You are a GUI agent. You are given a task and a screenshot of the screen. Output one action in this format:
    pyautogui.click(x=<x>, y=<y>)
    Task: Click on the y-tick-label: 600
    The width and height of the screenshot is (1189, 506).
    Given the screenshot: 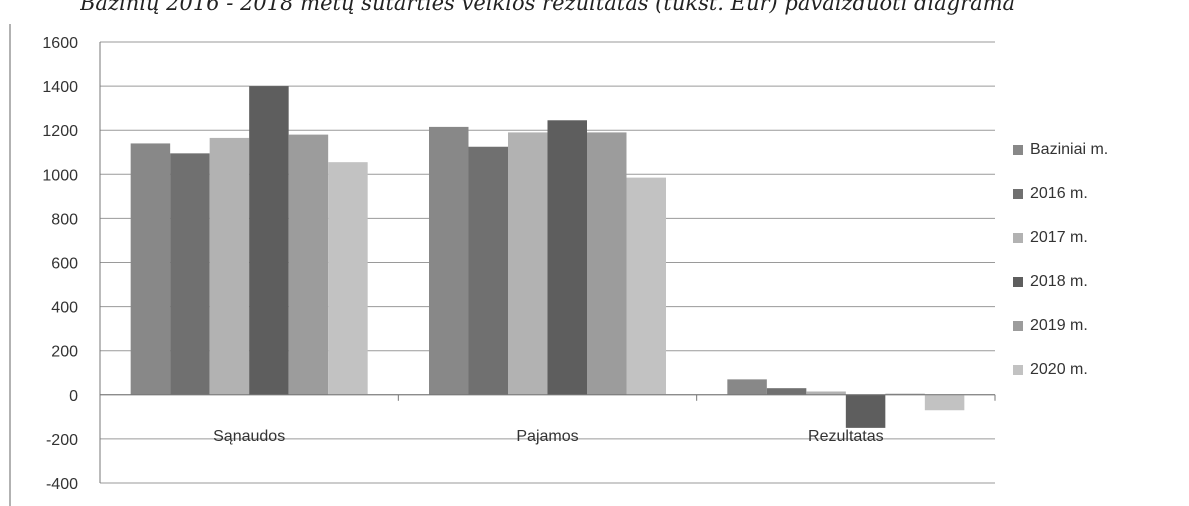 What is the action you would take?
    pyautogui.click(x=64, y=264)
    